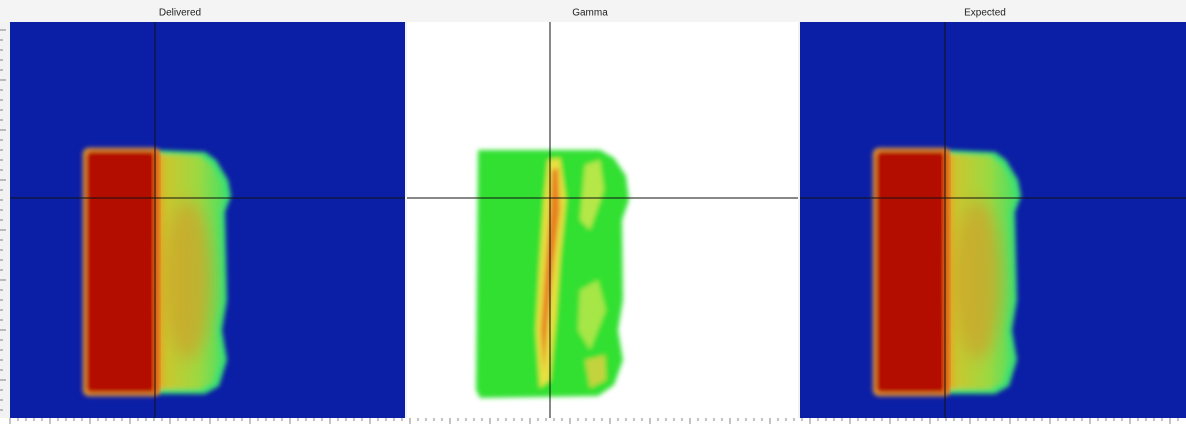 The image size is (1186, 433). What do you see at coordinates (180, 13) in the screenshot?
I see `panel-title: Delivered` at bounding box center [180, 13].